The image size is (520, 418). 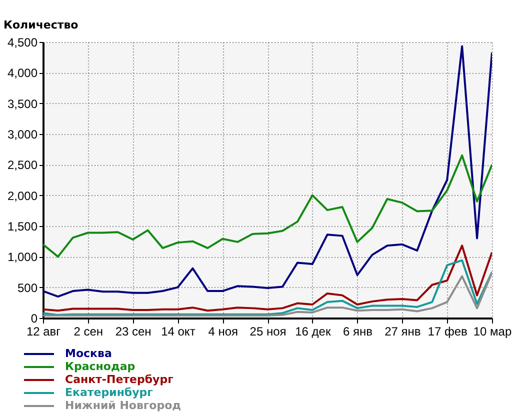 What do you see at coordinates (22, 103) in the screenshot?
I see `y-tick-label: 3,500` at bounding box center [22, 103].